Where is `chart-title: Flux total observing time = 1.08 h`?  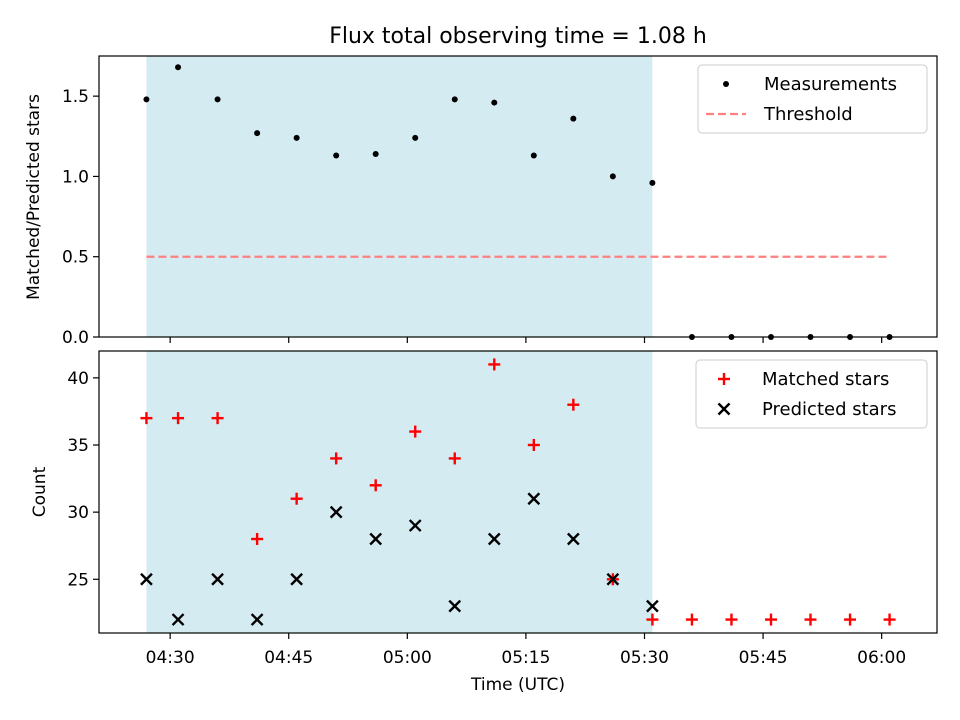 chart-title: Flux total observing time = 1.08 h is located at coordinates (518, 36).